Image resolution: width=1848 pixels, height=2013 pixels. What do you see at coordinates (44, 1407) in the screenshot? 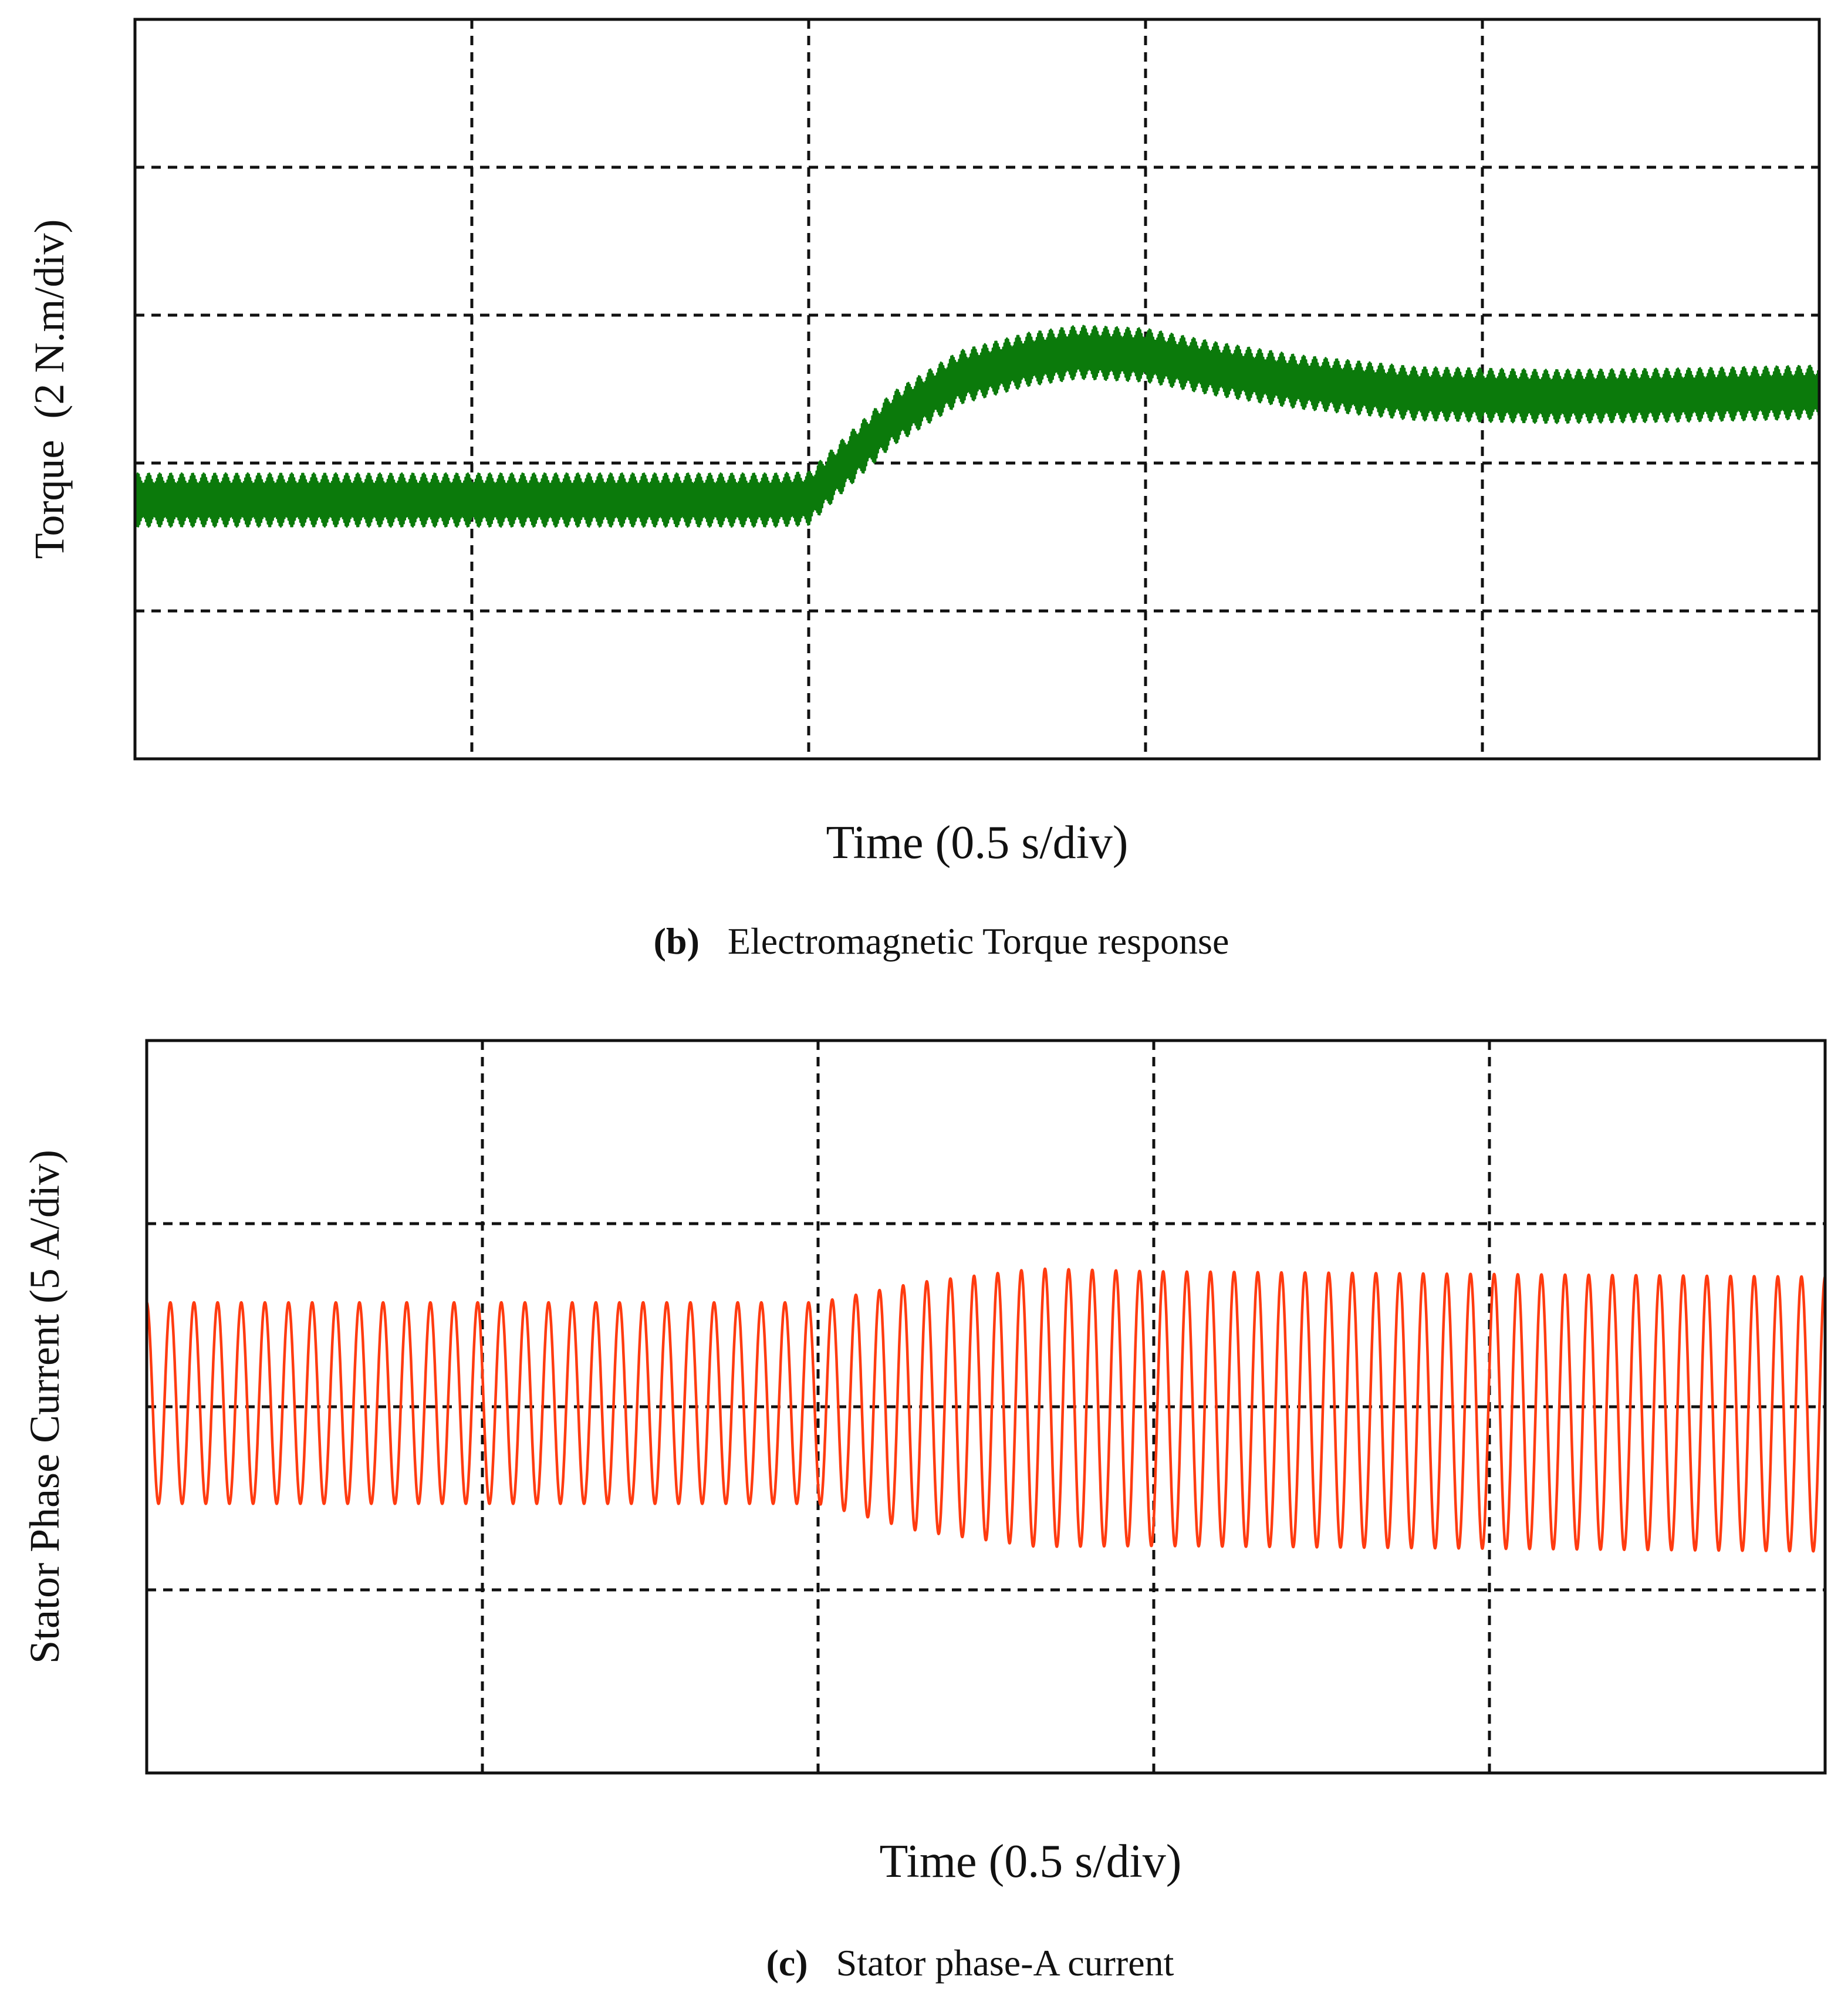
I see `current-y-axis-label: Stator Phase Current (5 A/div)` at bounding box center [44, 1407].